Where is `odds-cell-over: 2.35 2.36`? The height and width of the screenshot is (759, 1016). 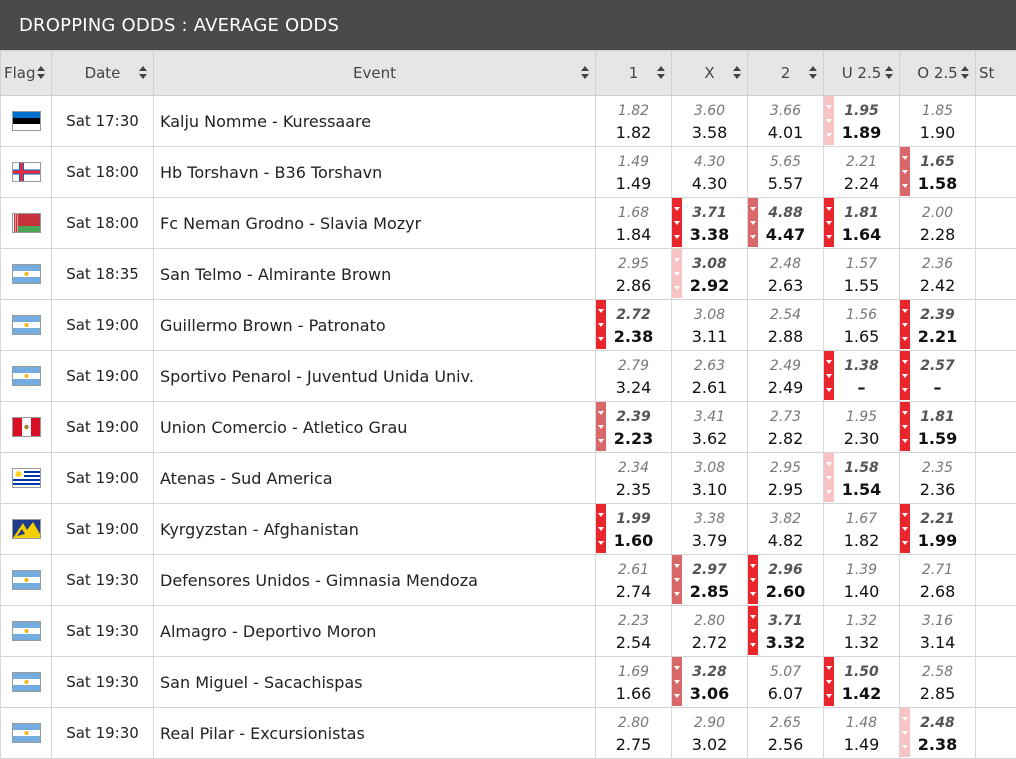 odds-cell-over: 2.35 2.36 is located at coordinates (937, 478).